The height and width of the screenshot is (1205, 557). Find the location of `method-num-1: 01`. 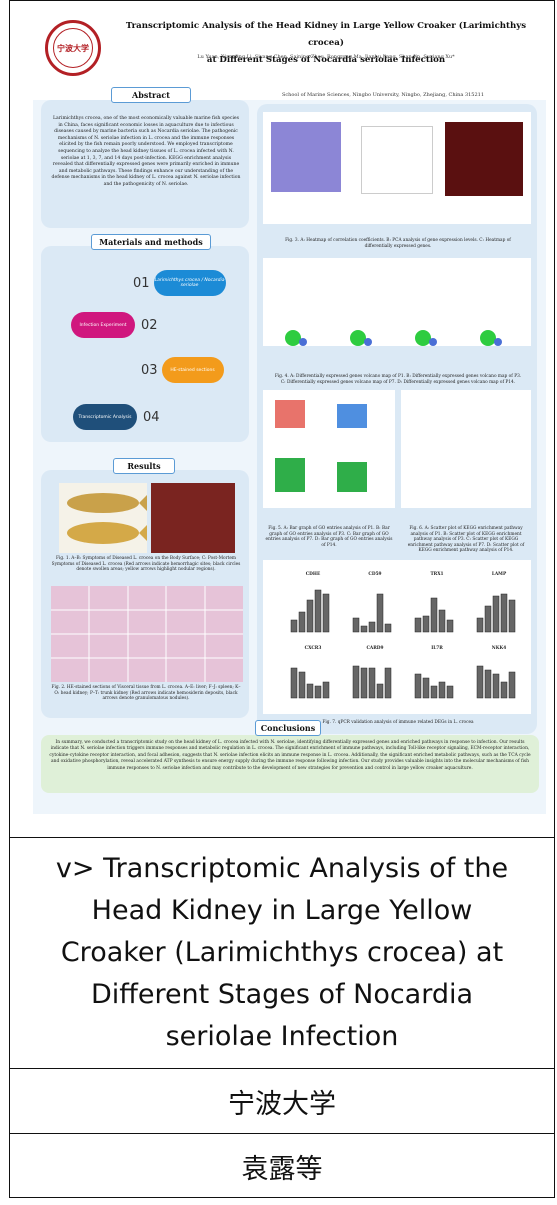

method-num-1: 01 is located at coordinates (141, 283).